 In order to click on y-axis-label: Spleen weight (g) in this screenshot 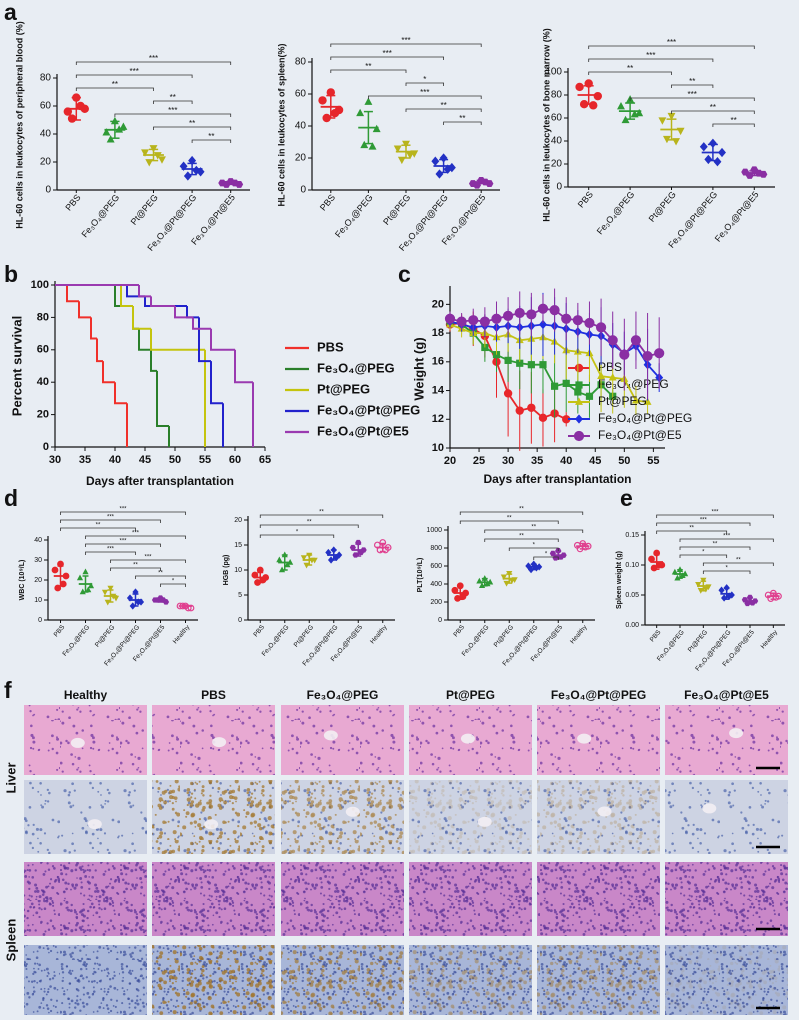, I will do `click(619, 580)`.